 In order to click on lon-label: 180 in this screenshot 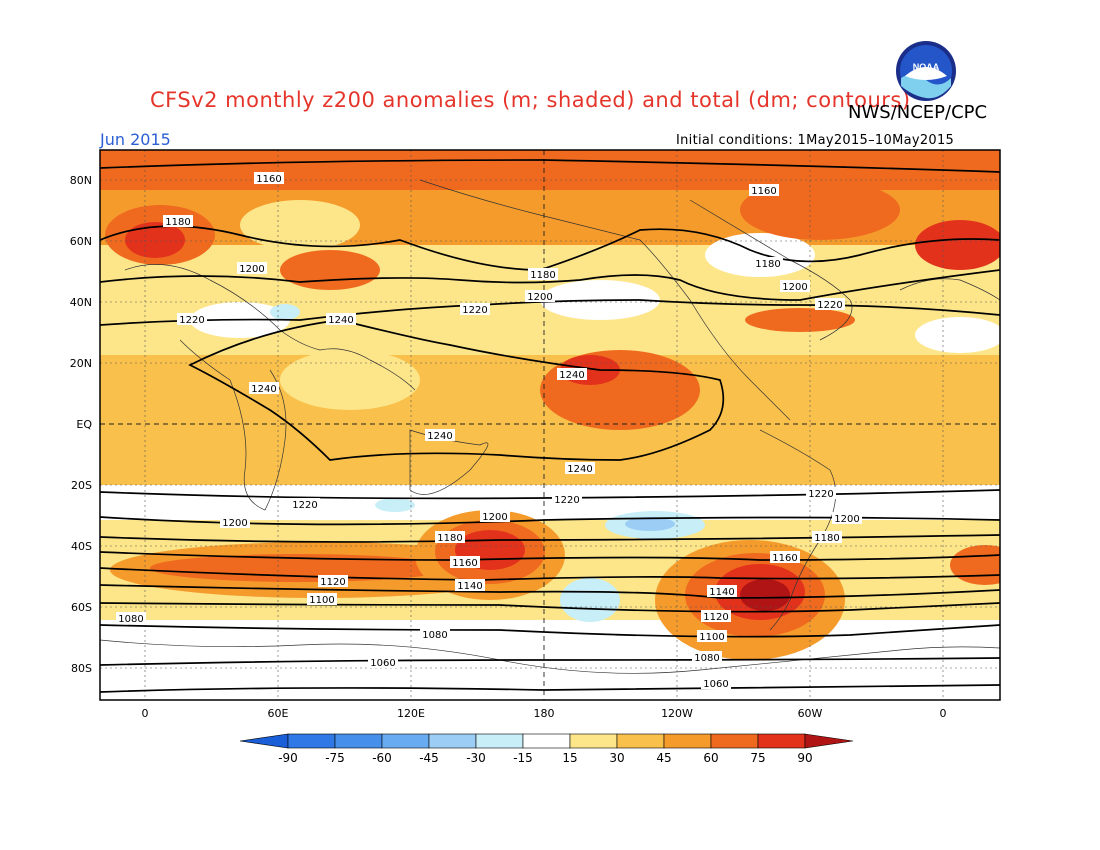, I will do `click(544, 713)`.